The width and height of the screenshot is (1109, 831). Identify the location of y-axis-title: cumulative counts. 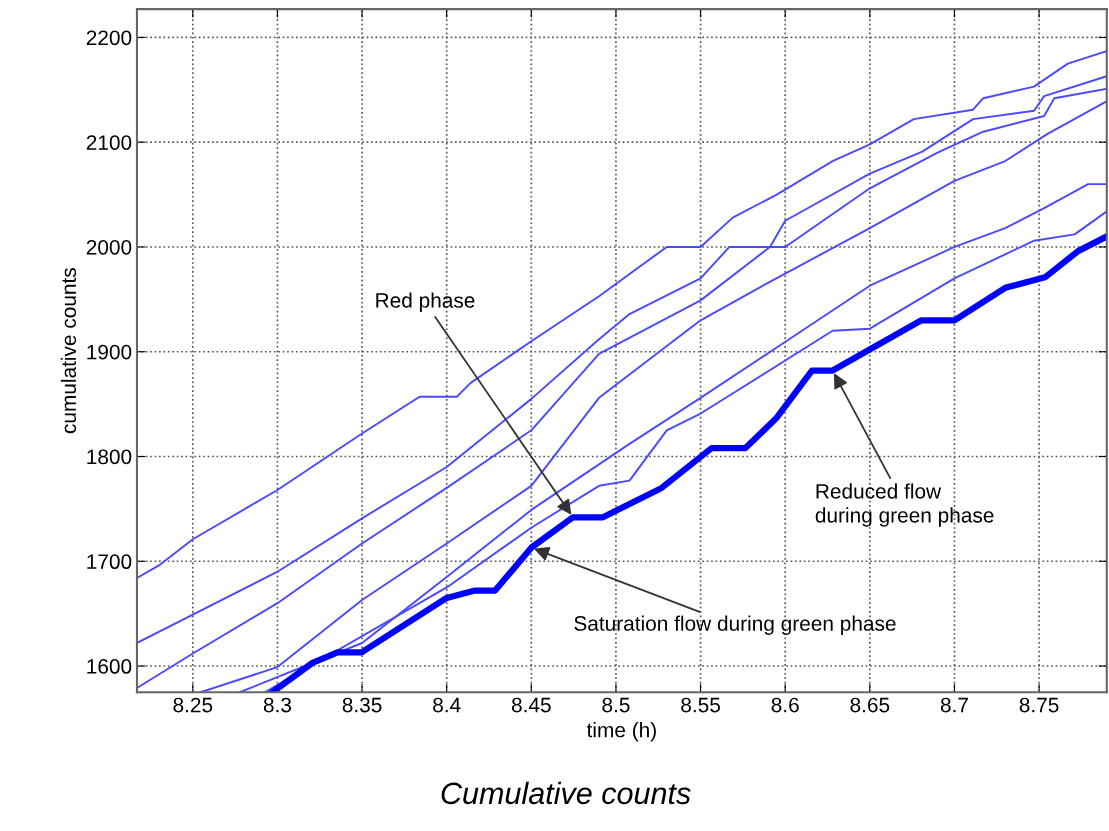
(68, 351).